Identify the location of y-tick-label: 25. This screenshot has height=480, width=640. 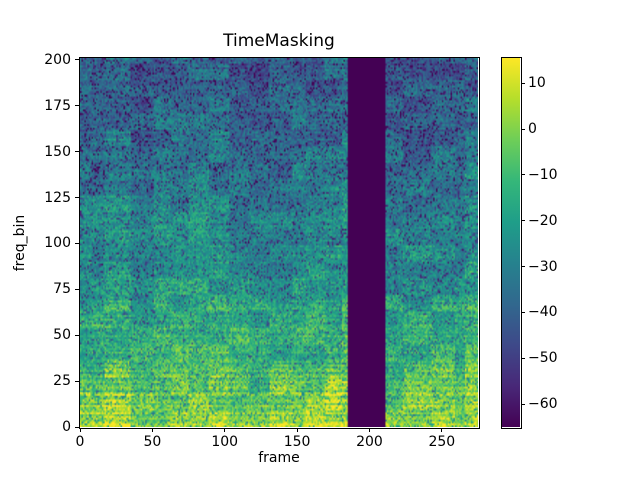
(62, 381).